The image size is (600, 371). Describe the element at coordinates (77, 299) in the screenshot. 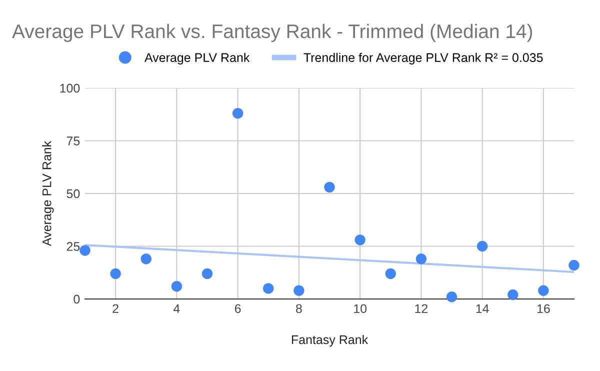

I see `y-tick-label: 0` at that location.